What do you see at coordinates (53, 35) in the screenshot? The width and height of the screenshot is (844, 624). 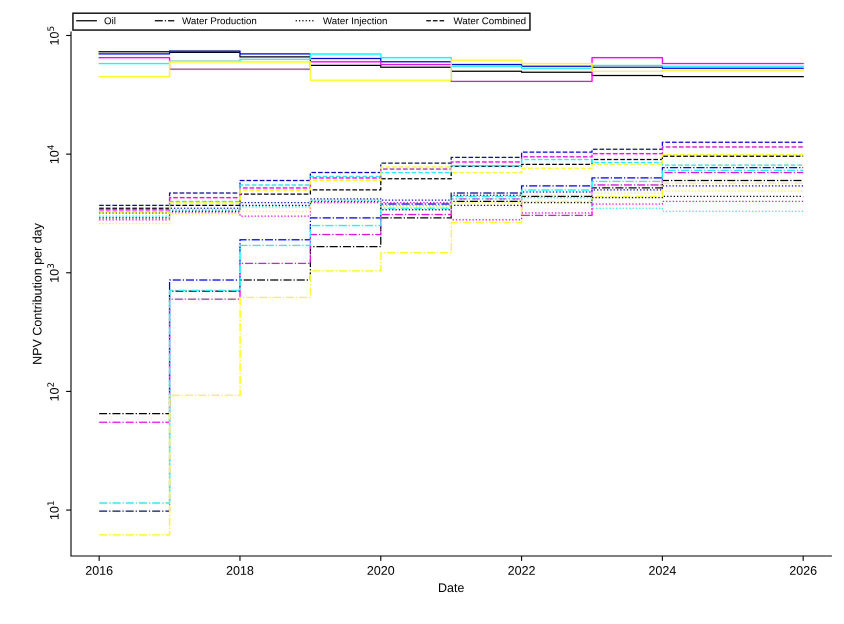 I see `y-tick-label: 10$^{5}$` at bounding box center [53, 35].